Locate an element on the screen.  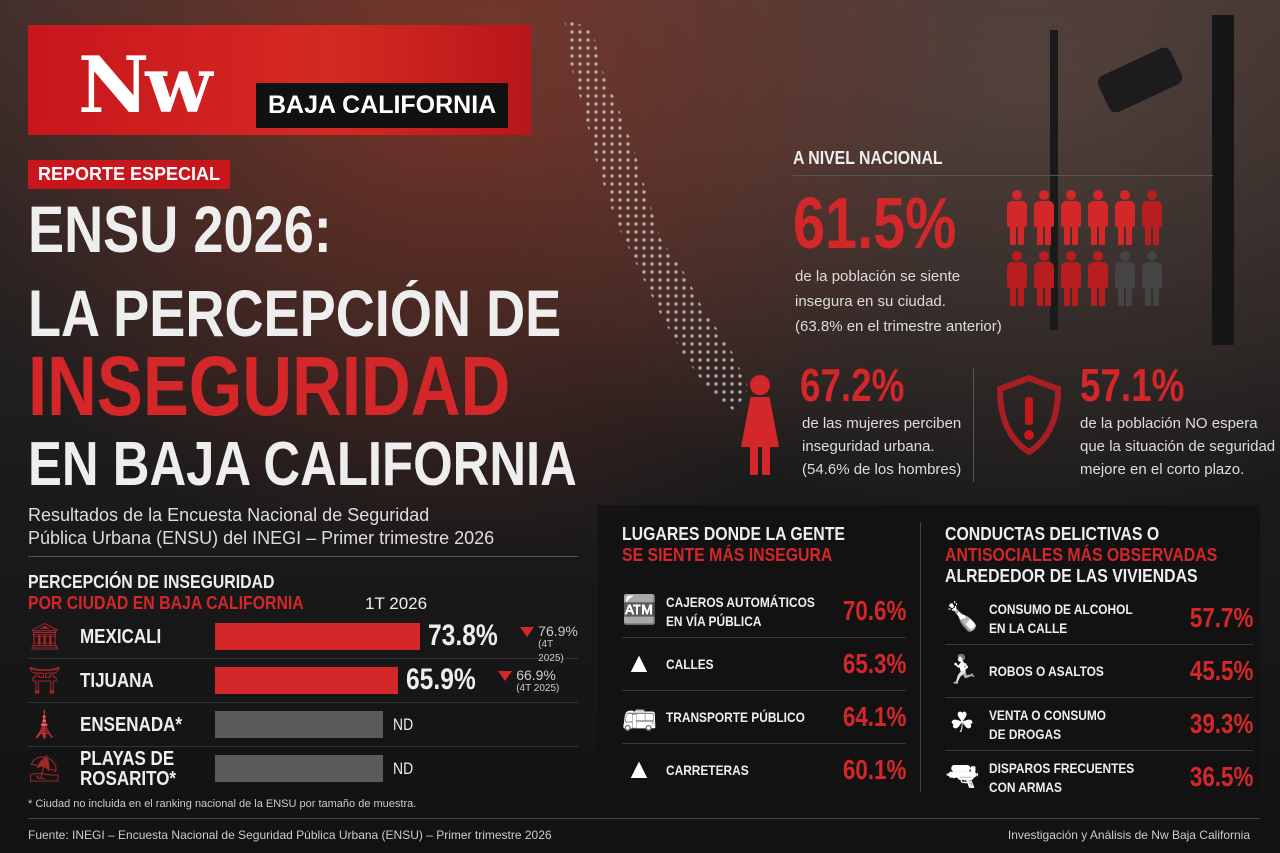
title-line-4: EN BAJA CALIFORNIA is located at coordinates (302, 466).